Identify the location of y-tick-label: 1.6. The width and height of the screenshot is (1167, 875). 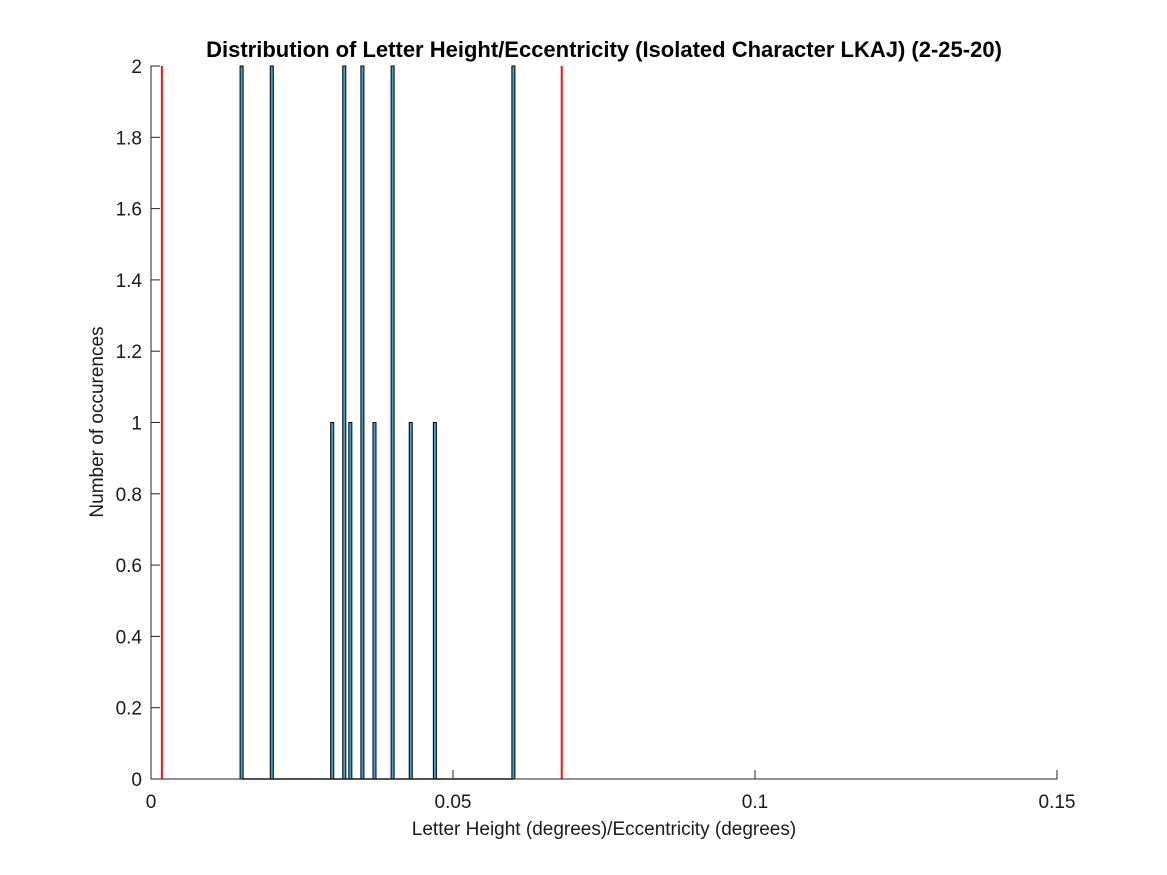
(129, 210).